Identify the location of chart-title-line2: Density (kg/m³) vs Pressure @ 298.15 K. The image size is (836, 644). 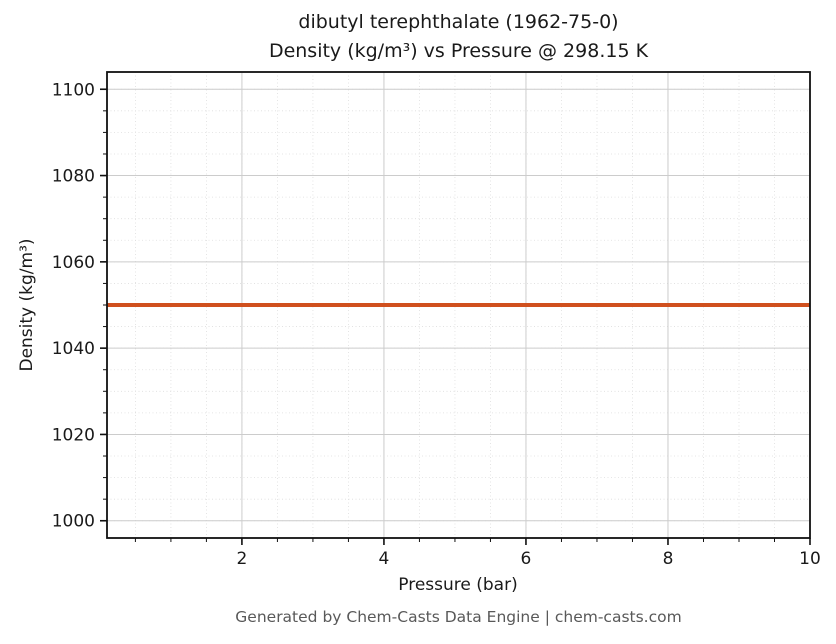
(458, 51).